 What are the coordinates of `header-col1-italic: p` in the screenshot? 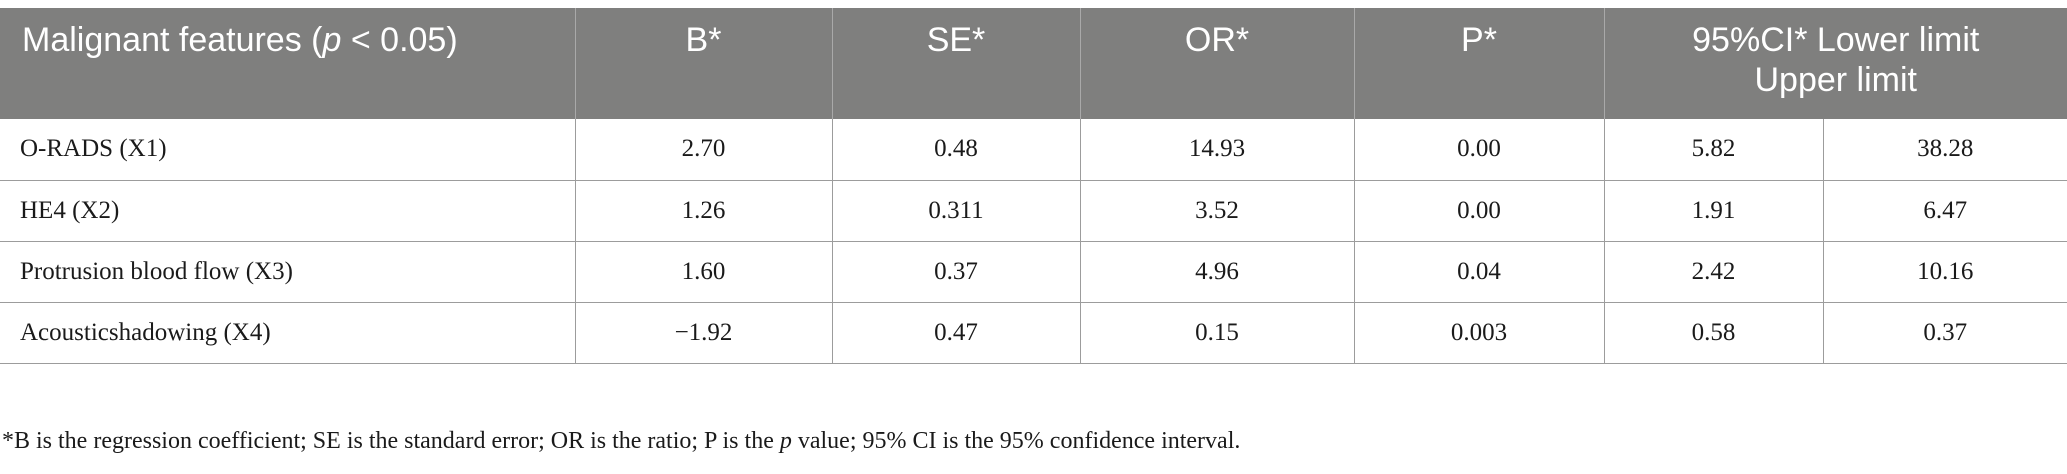 It's located at (332, 40).